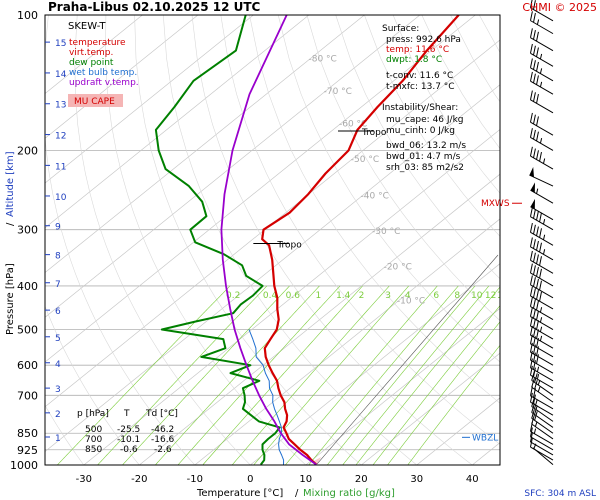 The width and height of the screenshot is (600, 500). What do you see at coordinates (388, 296) in the screenshot?
I see `mixing-ratio-label: 3` at bounding box center [388, 296].